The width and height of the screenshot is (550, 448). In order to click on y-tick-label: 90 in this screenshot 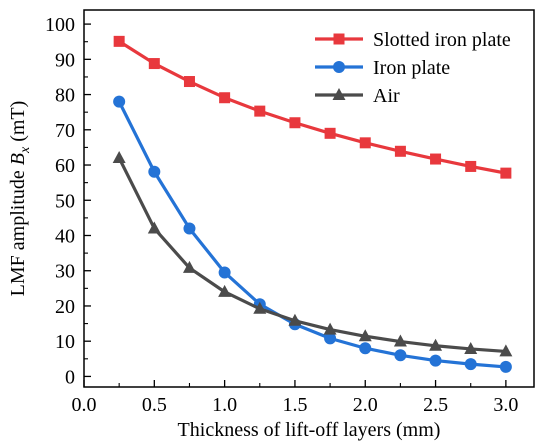, I will do `click(65, 60)`.